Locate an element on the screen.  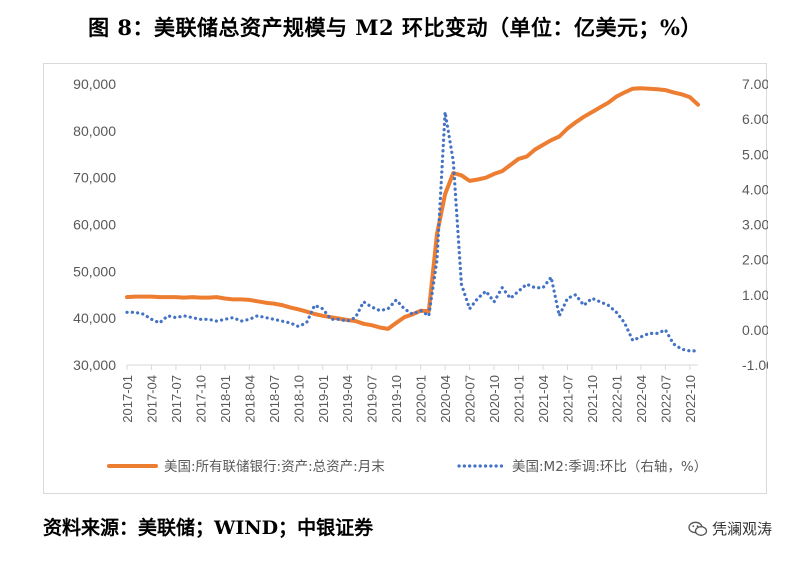
legend-label-fed-total-assets: 美国:所有联储银行:资产:总资产:月末 is located at coordinates (274, 467).